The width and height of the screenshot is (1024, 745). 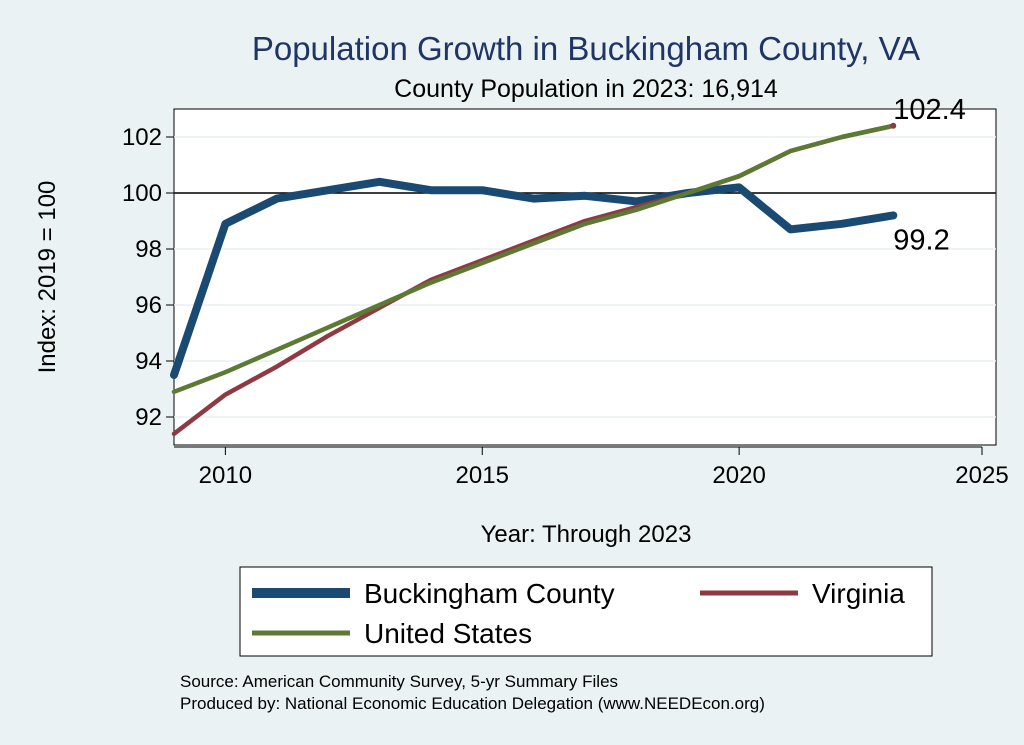 What do you see at coordinates (142, 137) in the screenshot?
I see `y-tick-label: 102` at bounding box center [142, 137].